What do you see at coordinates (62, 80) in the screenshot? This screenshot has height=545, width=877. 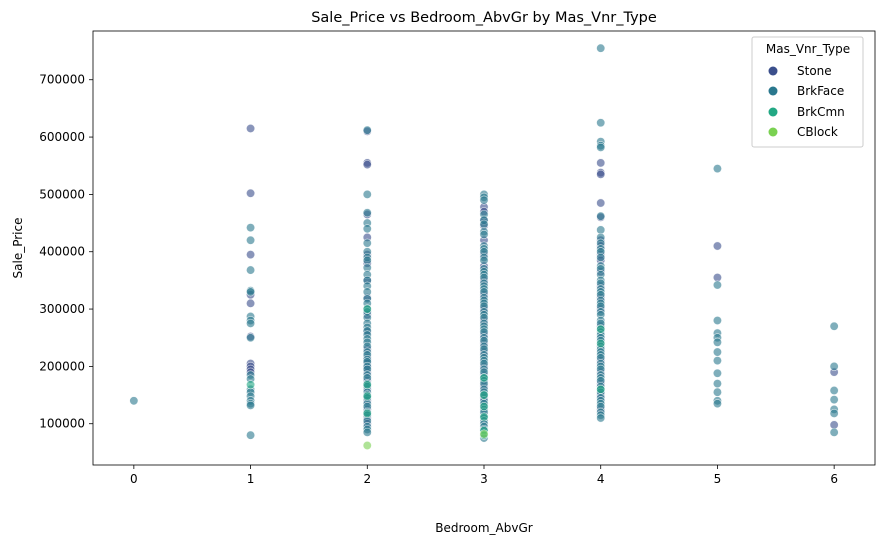 I see `y-tick-label: 700000` at bounding box center [62, 80].